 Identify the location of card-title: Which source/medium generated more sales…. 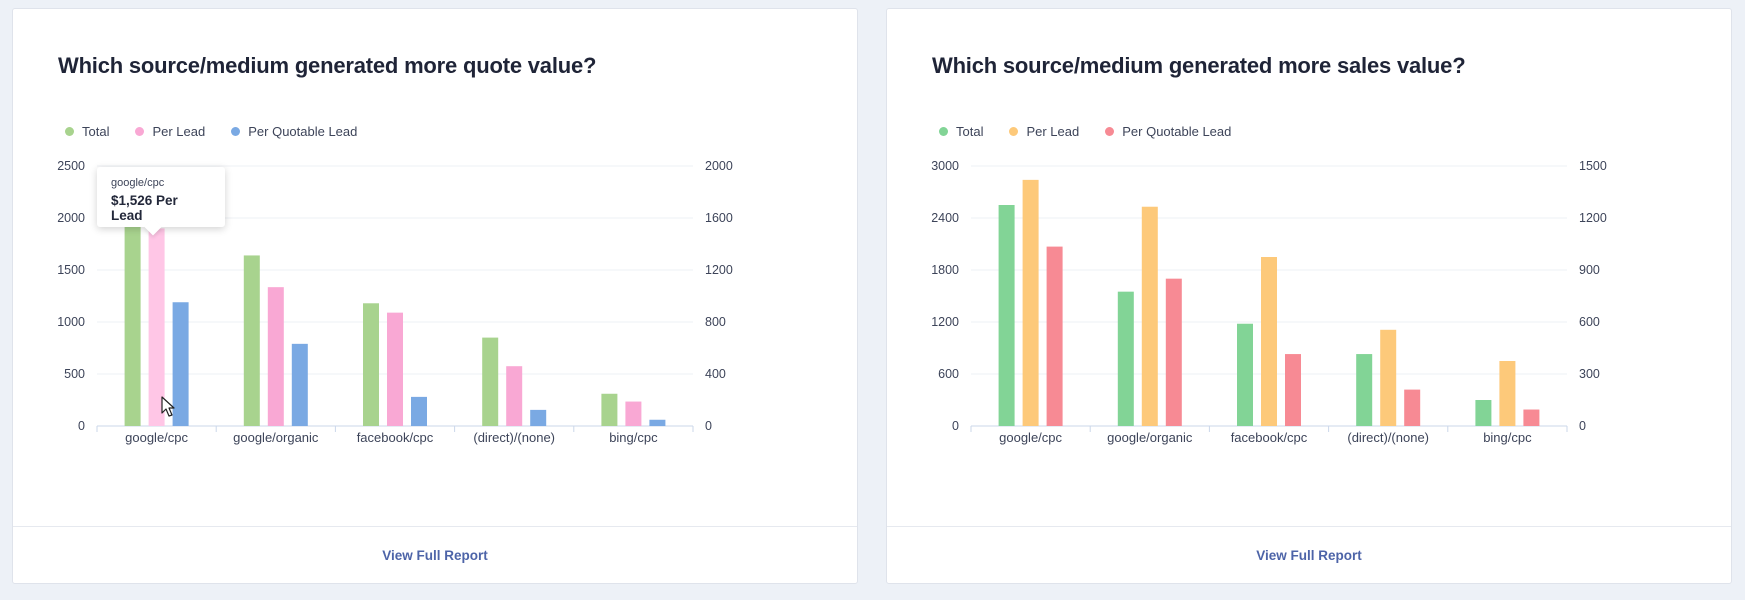
(1199, 65).